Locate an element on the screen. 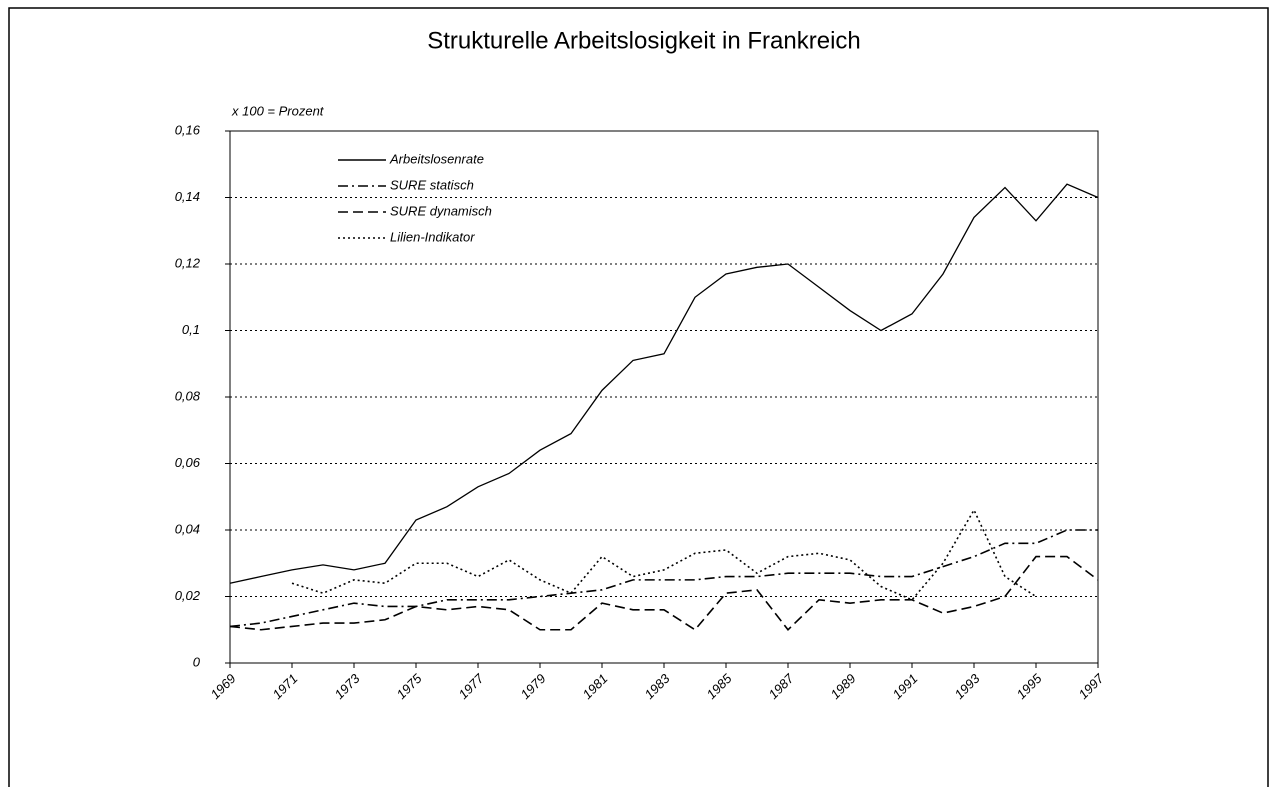 The width and height of the screenshot is (1278, 792). x-tick-label: 1987 is located at coordinates (781, 686).